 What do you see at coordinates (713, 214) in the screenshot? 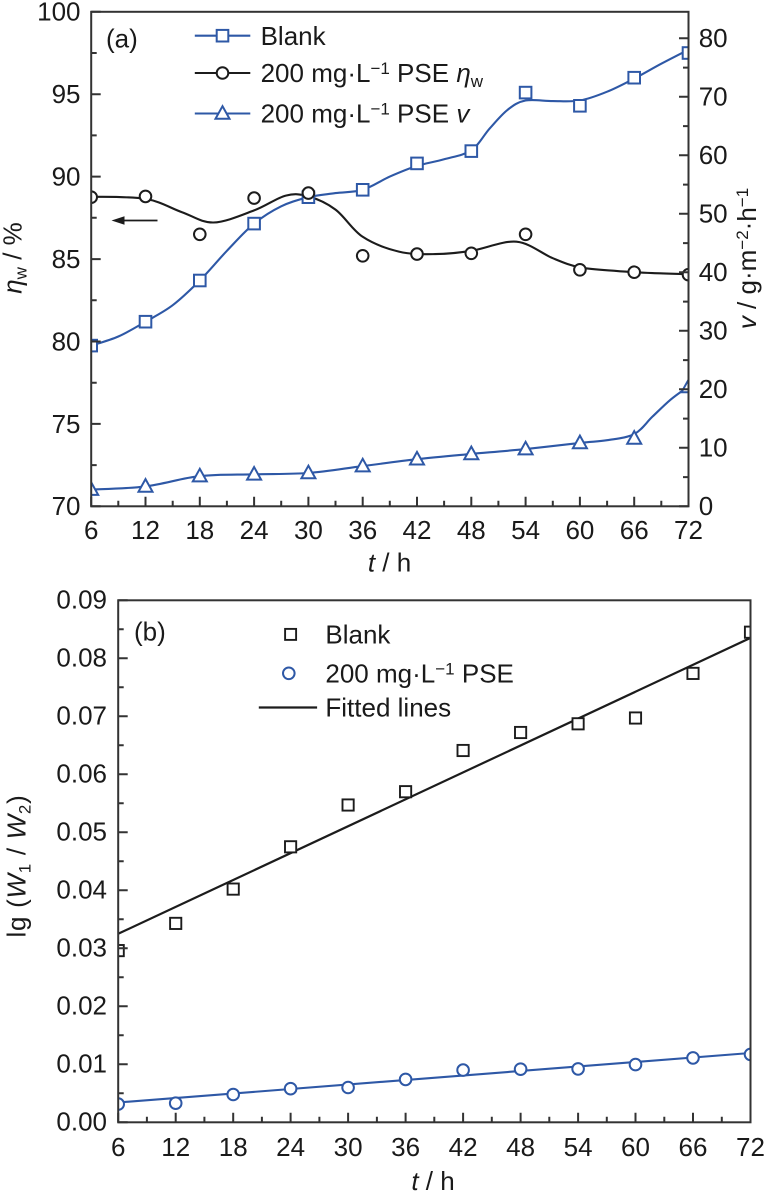
I see `svg-text: 50` at bounding box center [713, 214].